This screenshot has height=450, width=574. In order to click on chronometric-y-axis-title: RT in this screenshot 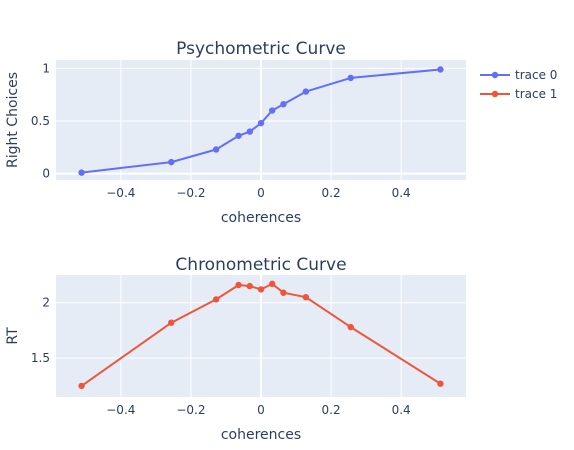, I will do `click(13, 336)`.